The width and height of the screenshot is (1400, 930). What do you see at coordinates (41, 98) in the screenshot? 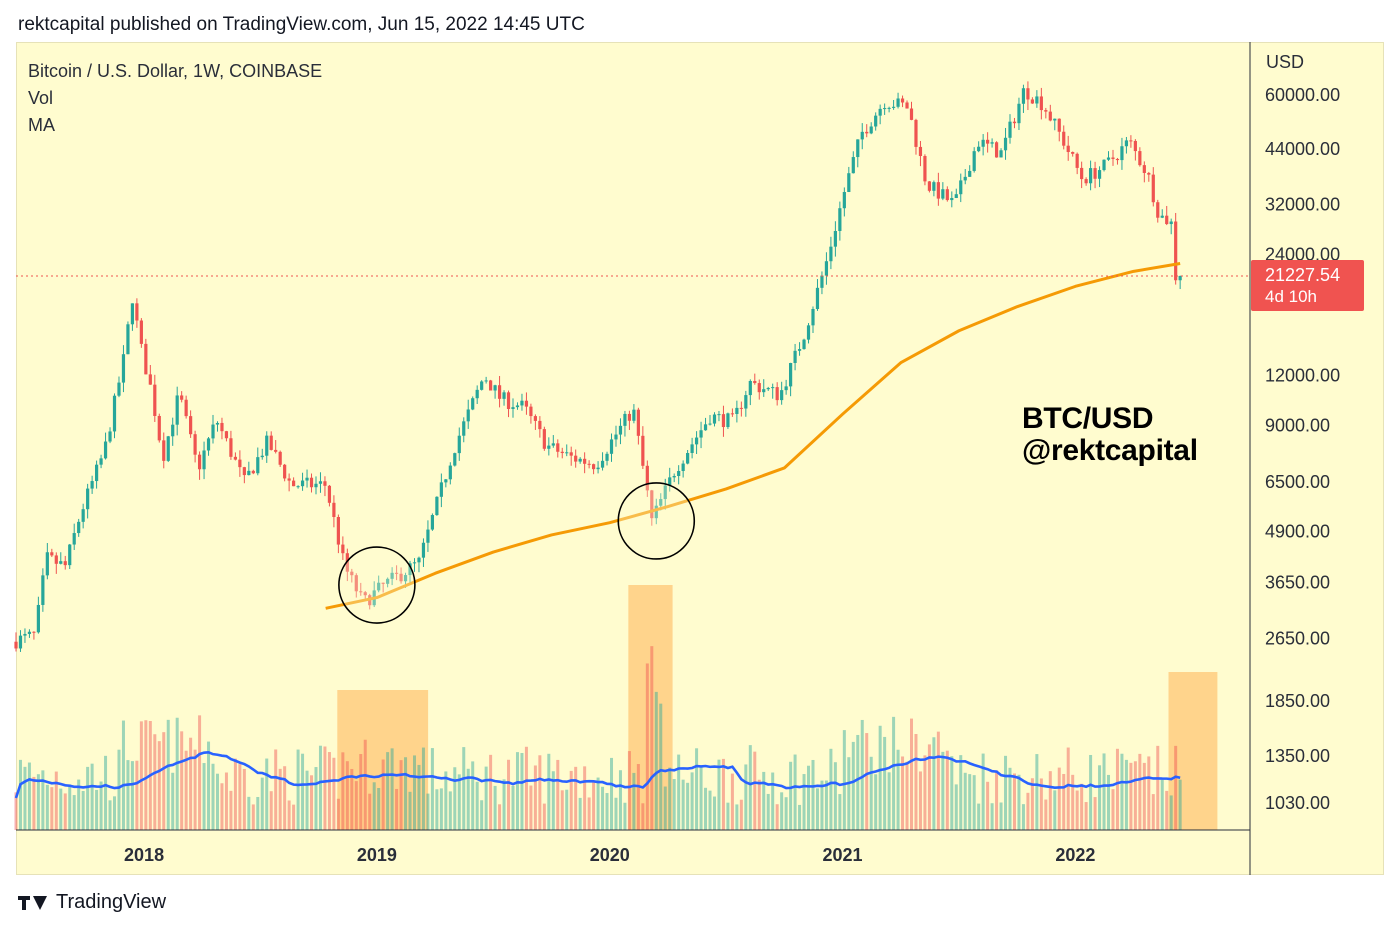
I see `volume-indicator-label: Vol` at bounding box center [41, 98].